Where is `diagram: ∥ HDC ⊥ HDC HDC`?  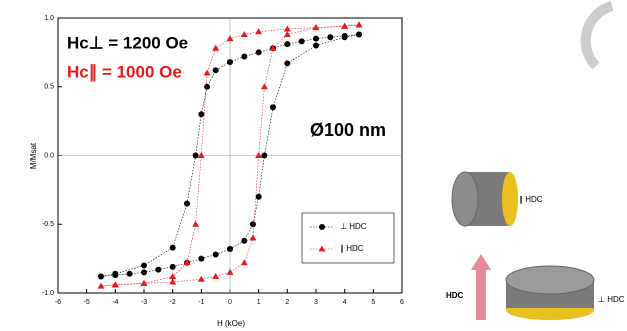 diagram: ∥ HDC ⊥ HDC HDC is located at coordinates (535, 245).